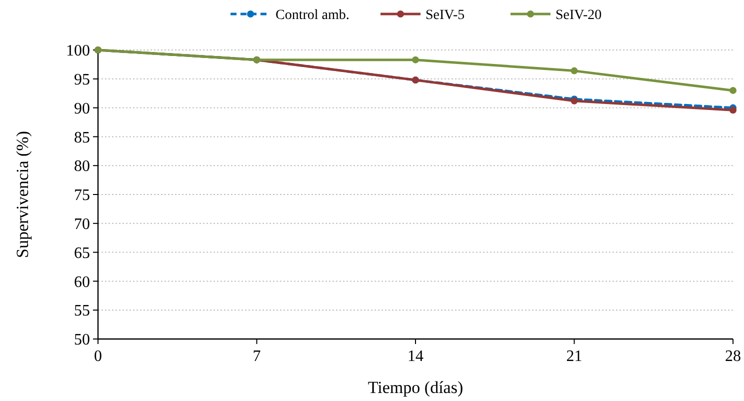 Image resolution: width=744 pixels, height=401 pixels. I want to click on y-tick-label: 100, so click(78, 51).